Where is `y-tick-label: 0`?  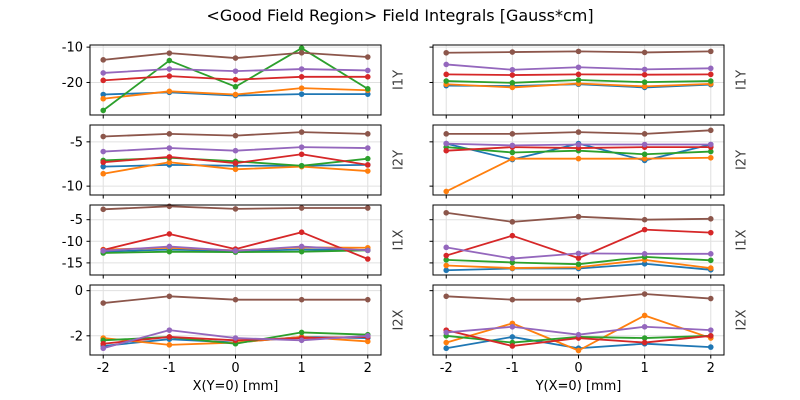
y-tick-label: 0 is located at coordinates (79, 291).